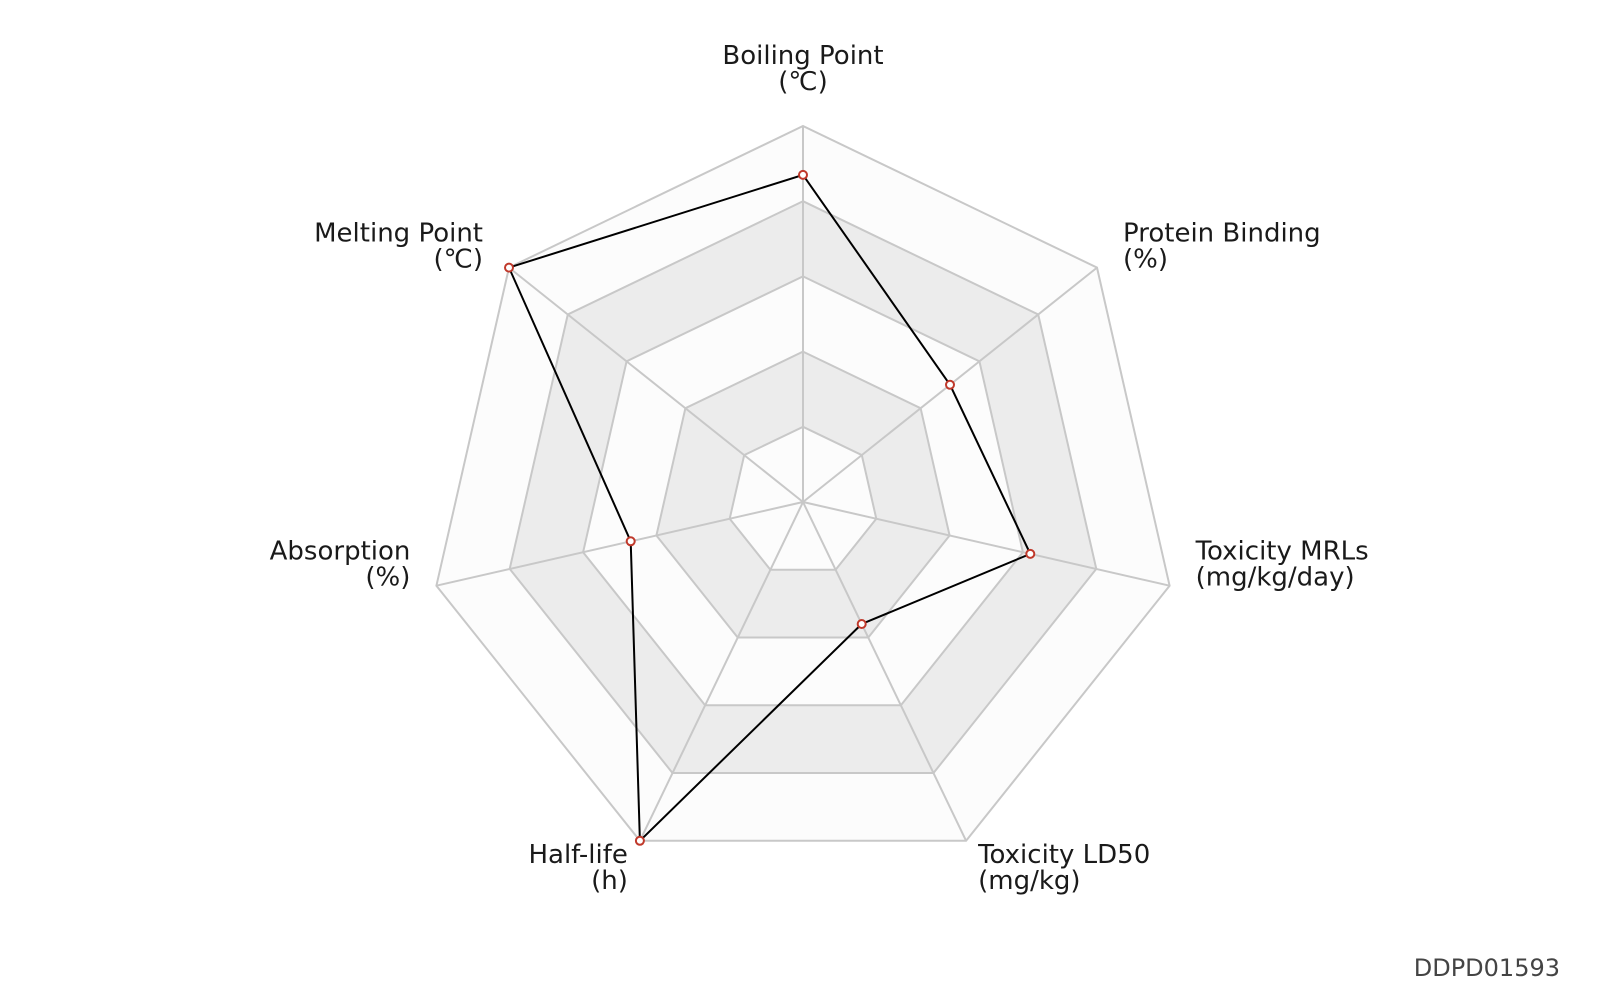 The height and width of the screenshot is (1000, 1600). What do you see at coordinates (459, 260) in the screenshot?
I see `axis-unit-6: (℃)` at bounding box center [459, 260].